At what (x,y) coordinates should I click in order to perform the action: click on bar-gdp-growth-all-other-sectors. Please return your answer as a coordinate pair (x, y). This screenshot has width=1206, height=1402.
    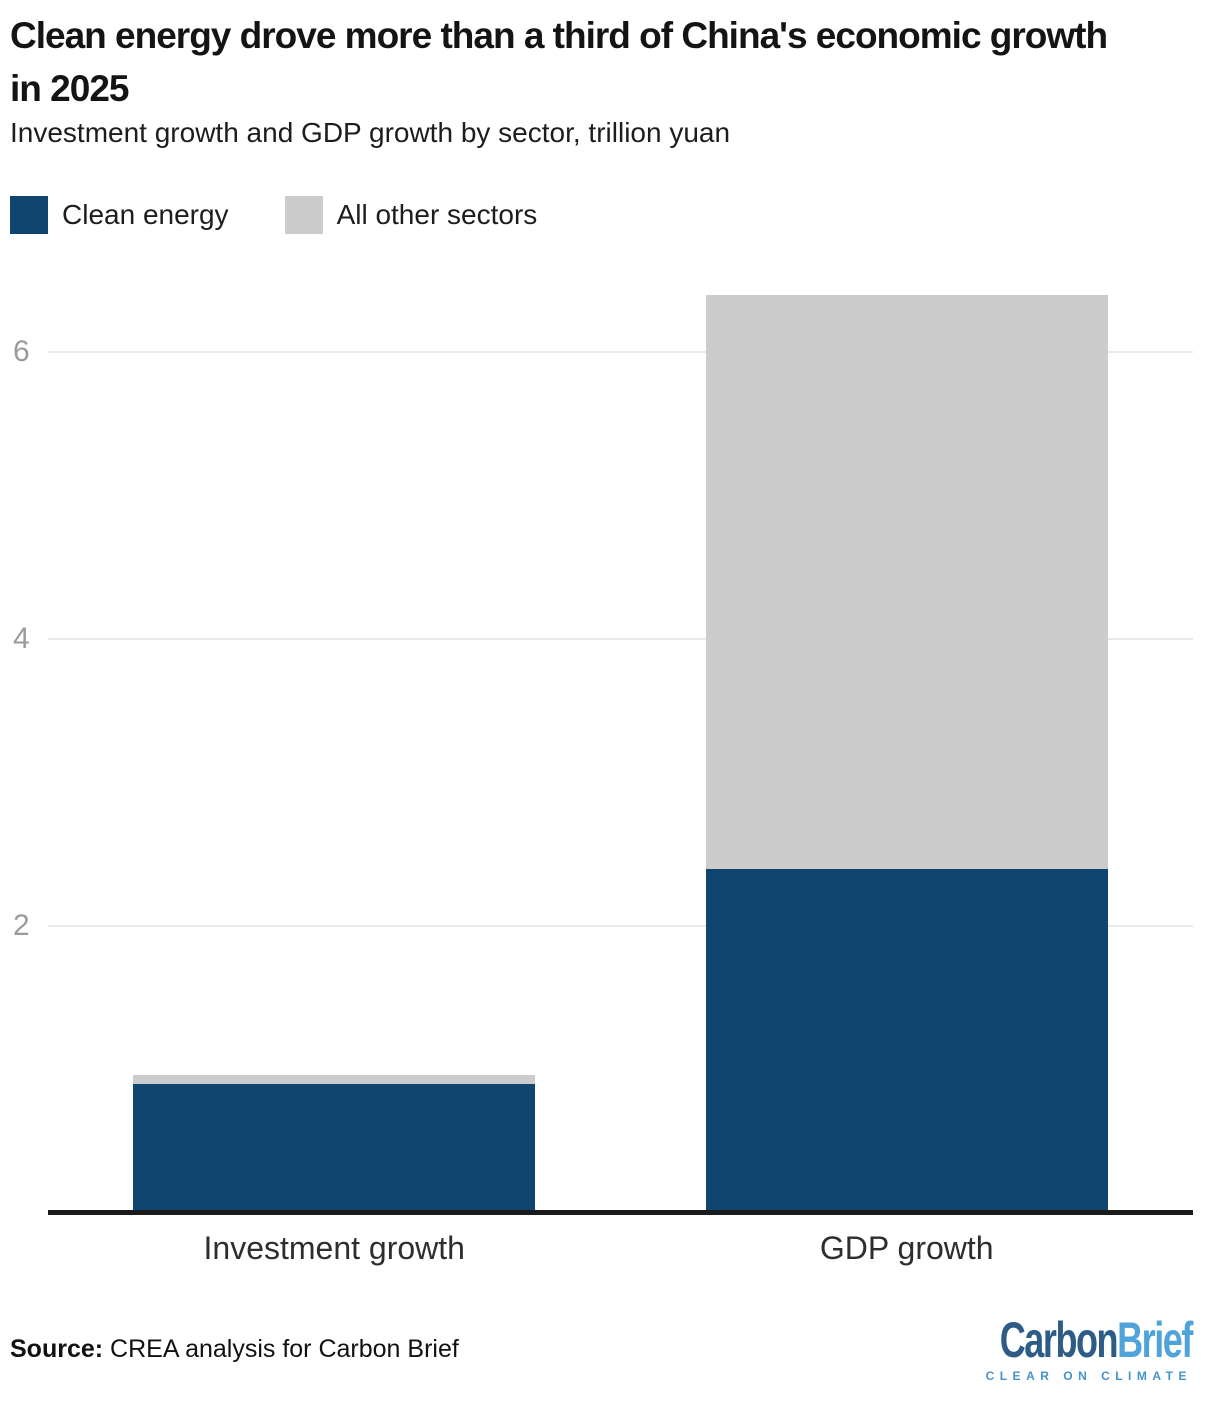
    Looking at the image, I should click on (906, 581).